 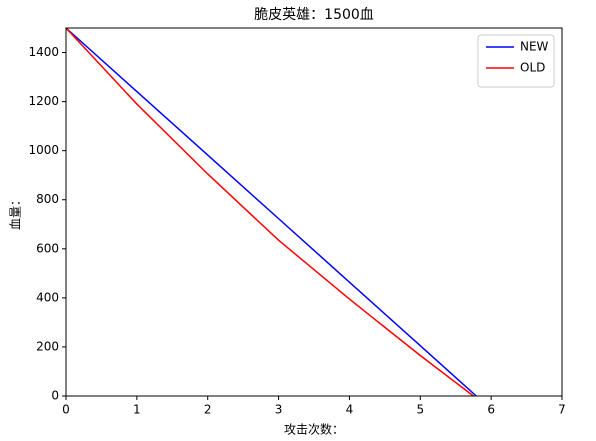 What do you see at coordinates (47, 199) in the screenshot?
I see `y-tick-label: 800` at bounding box center [47, 199].